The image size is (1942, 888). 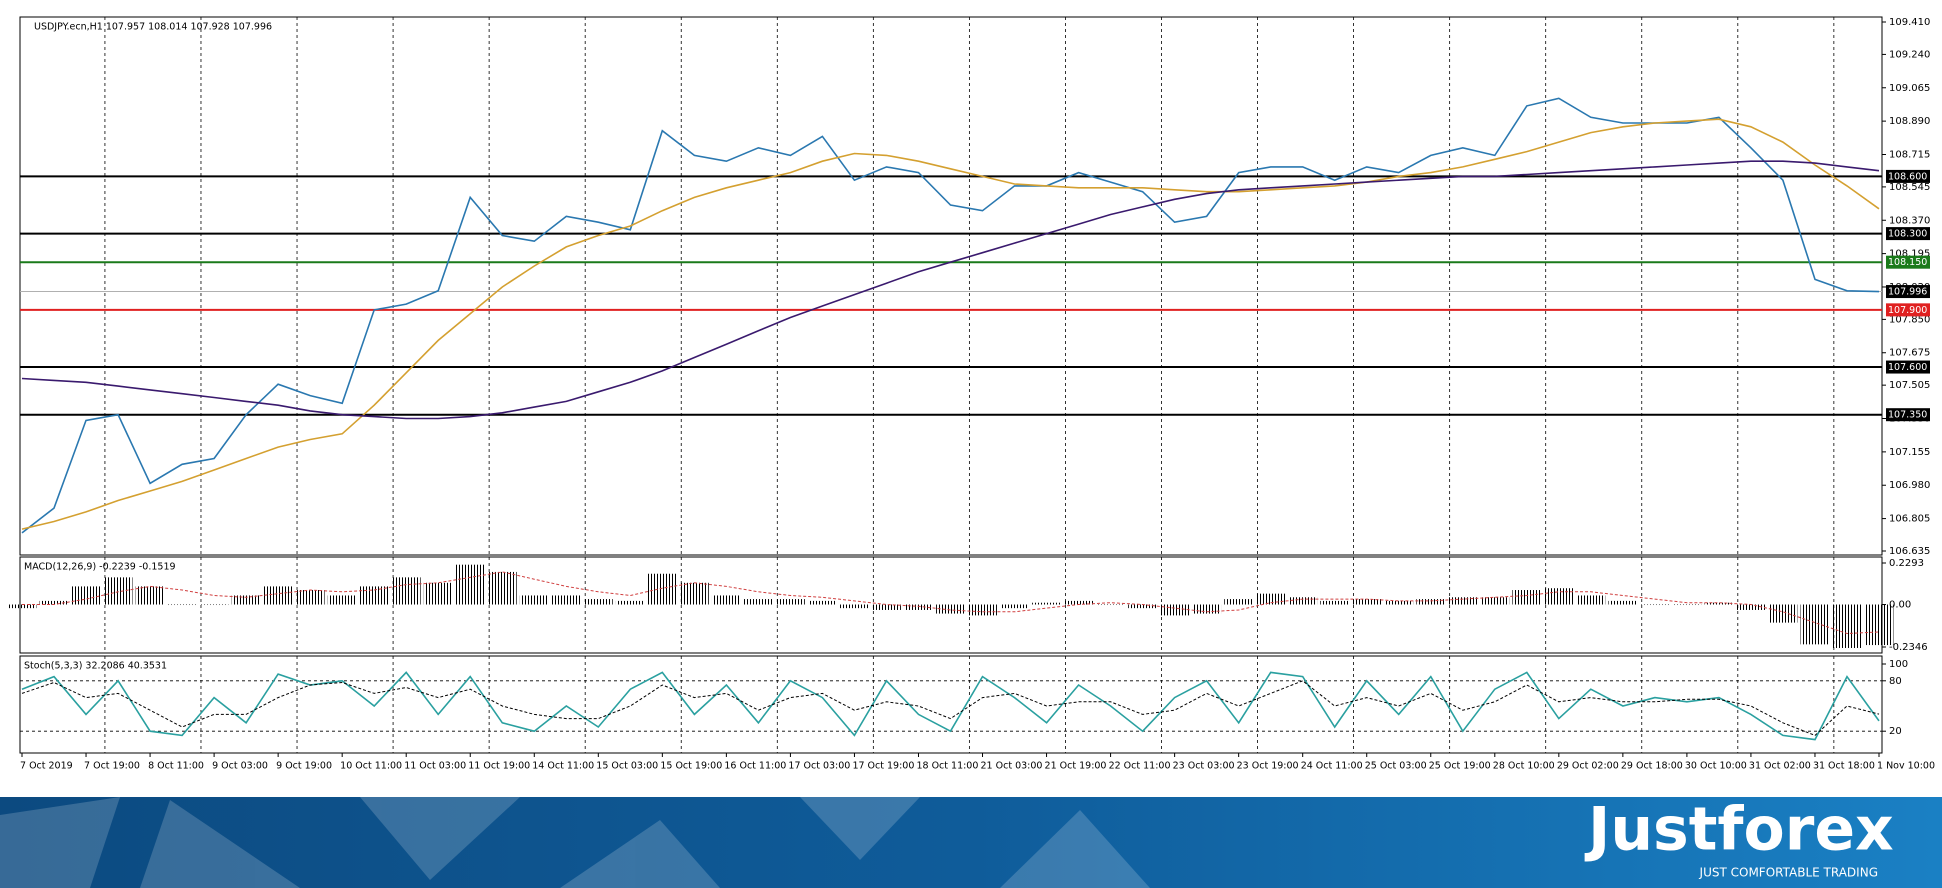 What do you see at coordinates (176, 766) in the screenshot?
I see `x-tick-label: 8 Oct 11:00` at bounding box center [176, 766].